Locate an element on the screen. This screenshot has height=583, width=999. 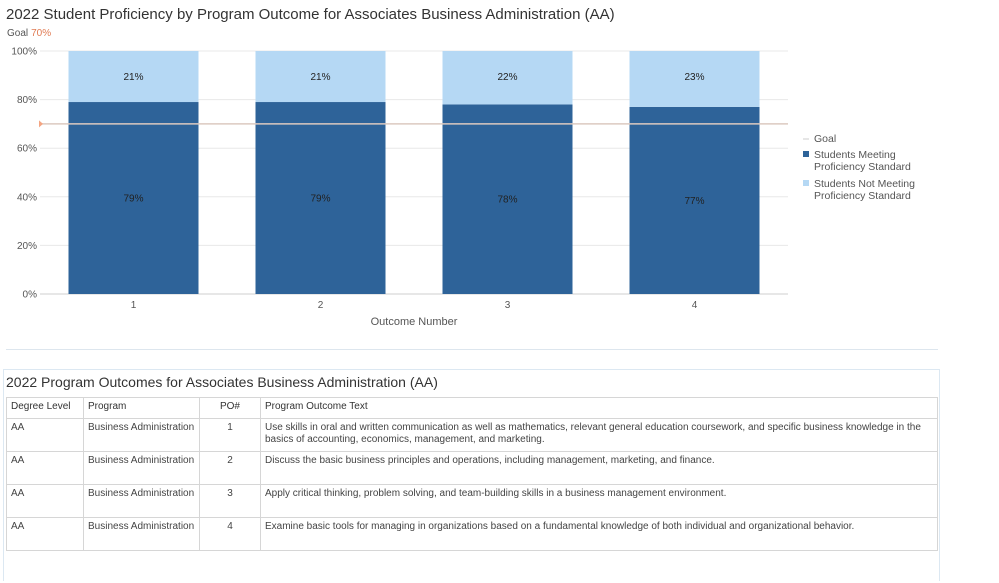
header-po-number: PO# is located at coordinates (230, 408).